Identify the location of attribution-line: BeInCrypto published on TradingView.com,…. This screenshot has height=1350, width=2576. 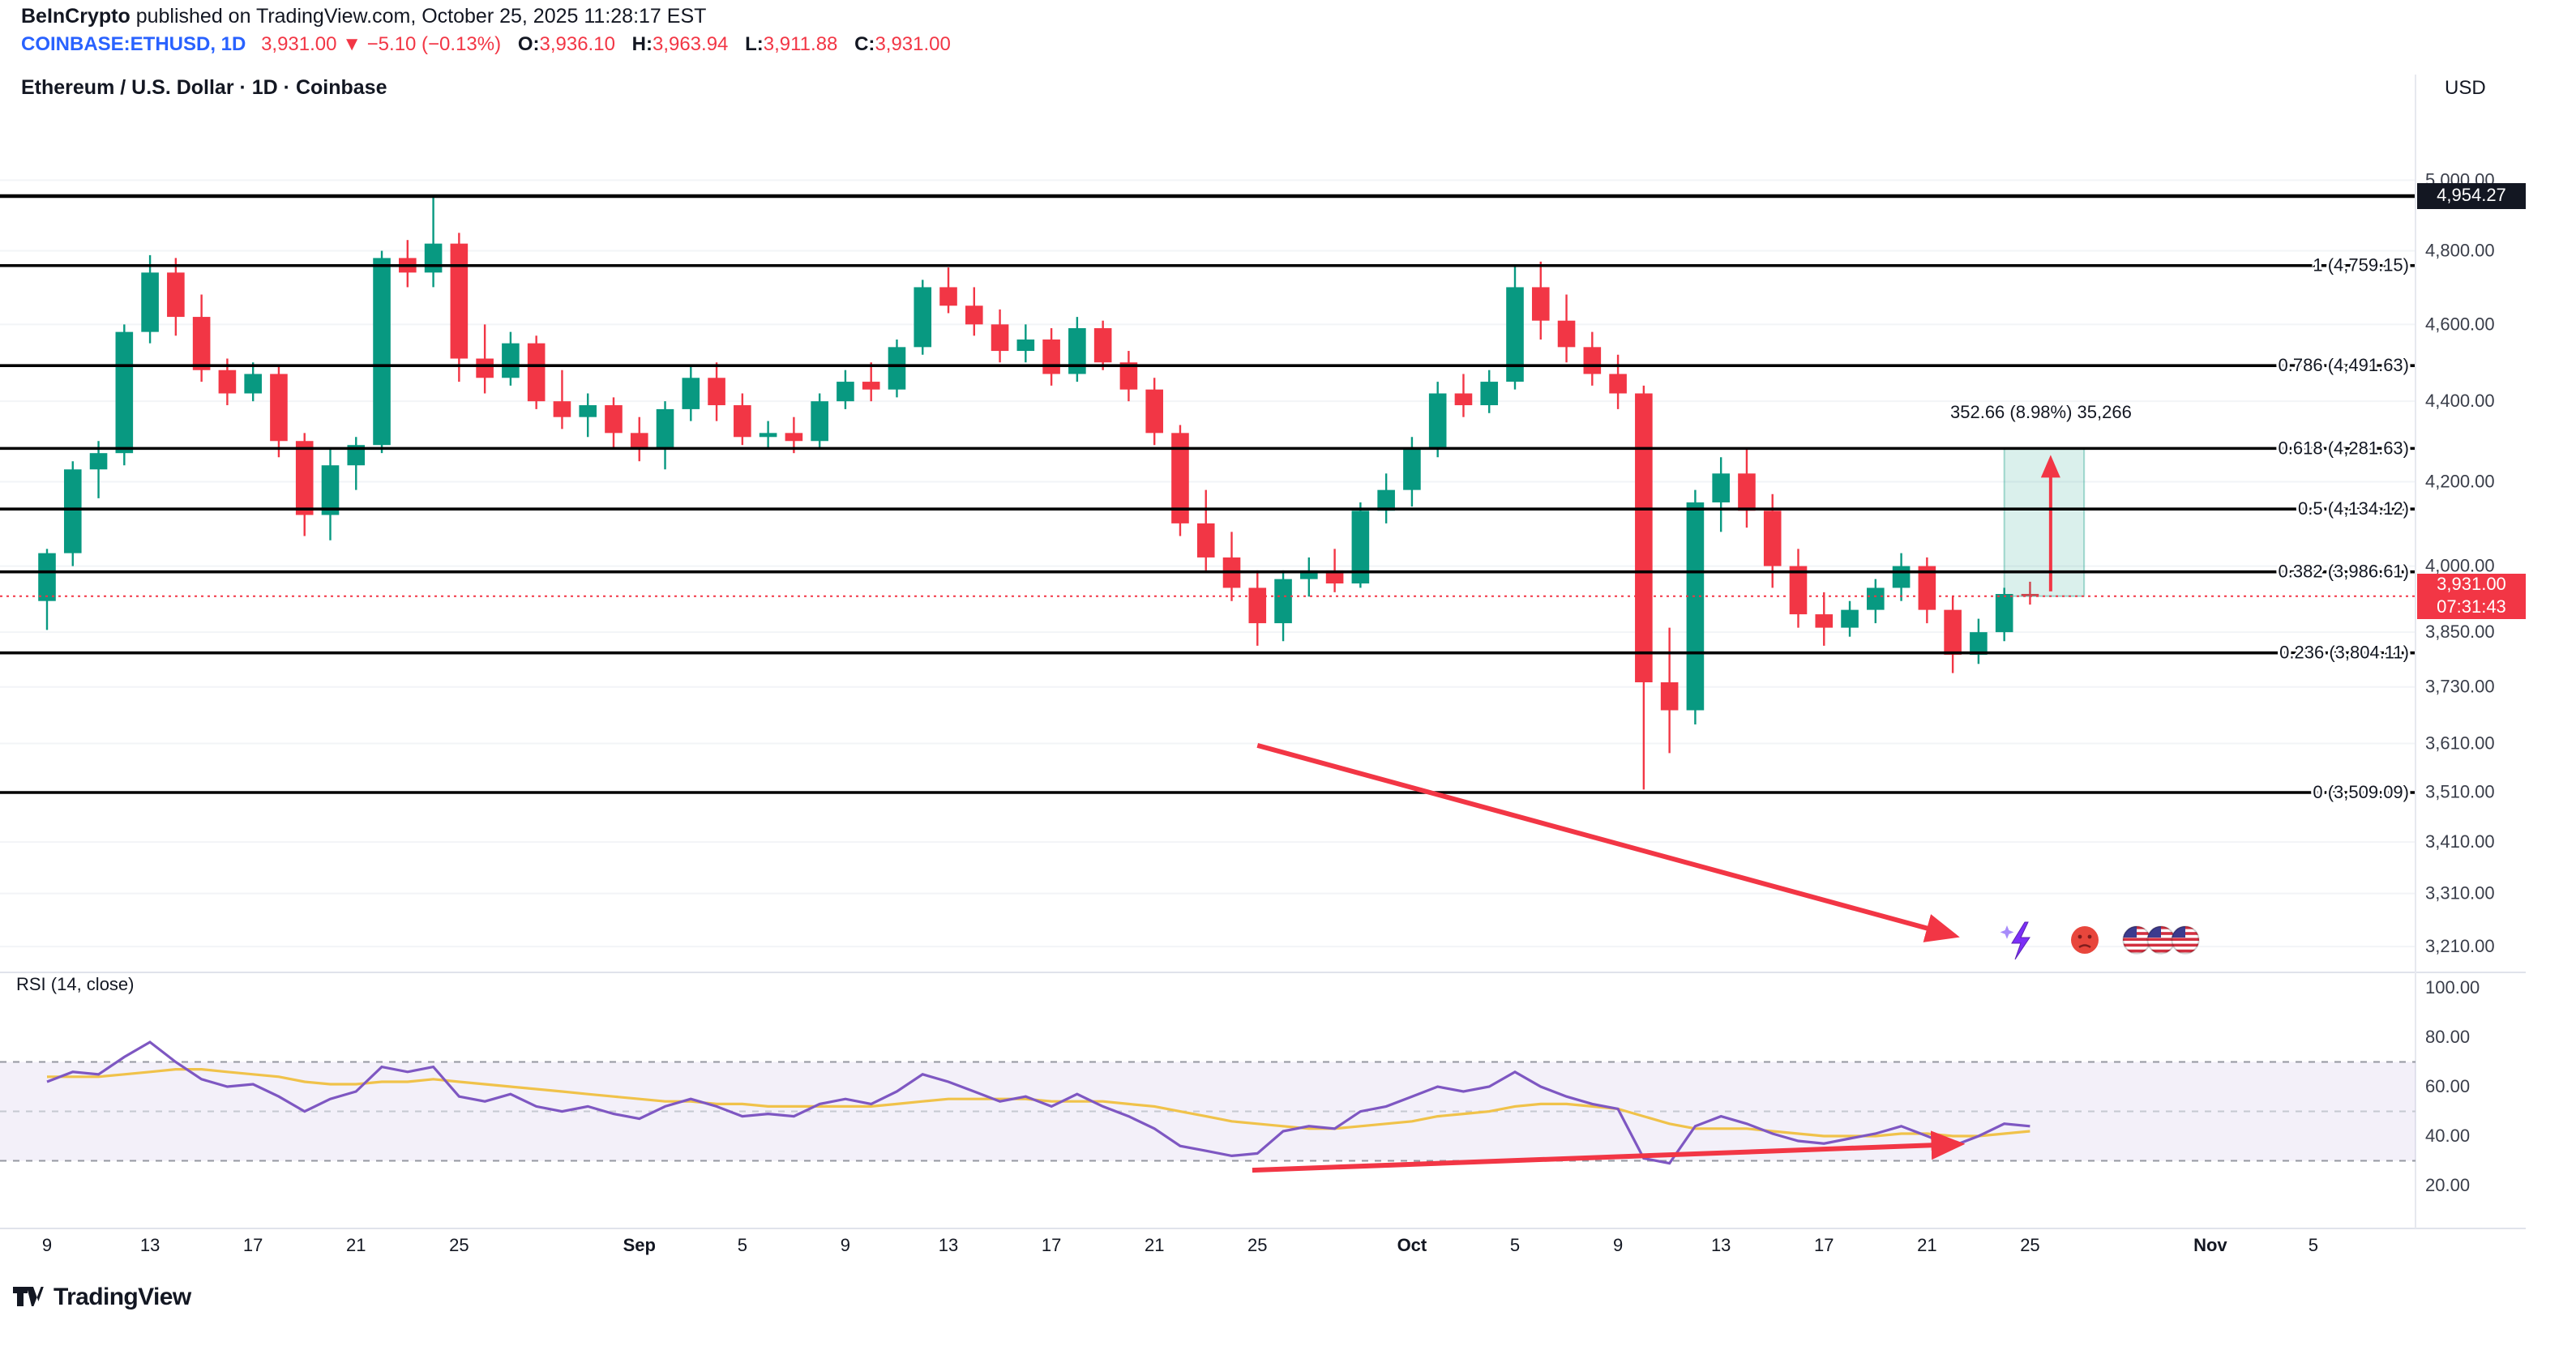
(363, 16).